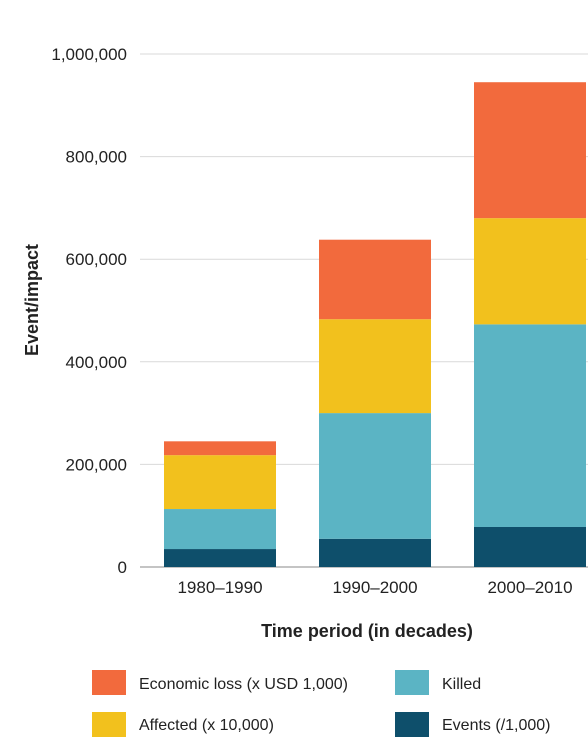  What do you see at coordinates (219, 587) in the screenshot?
I see `x-tick-label: 1980–1990` at bounding box center [219, 587].